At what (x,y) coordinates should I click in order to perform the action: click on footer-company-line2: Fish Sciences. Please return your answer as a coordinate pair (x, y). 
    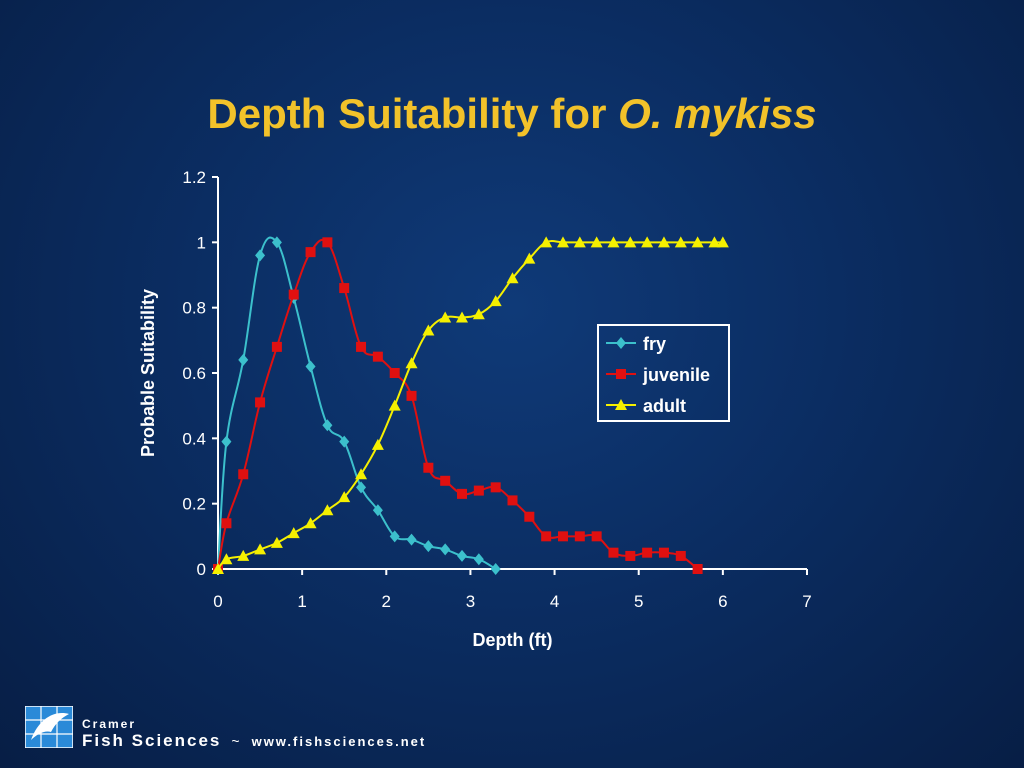
    Looking at the image, I should click on (152, 740).